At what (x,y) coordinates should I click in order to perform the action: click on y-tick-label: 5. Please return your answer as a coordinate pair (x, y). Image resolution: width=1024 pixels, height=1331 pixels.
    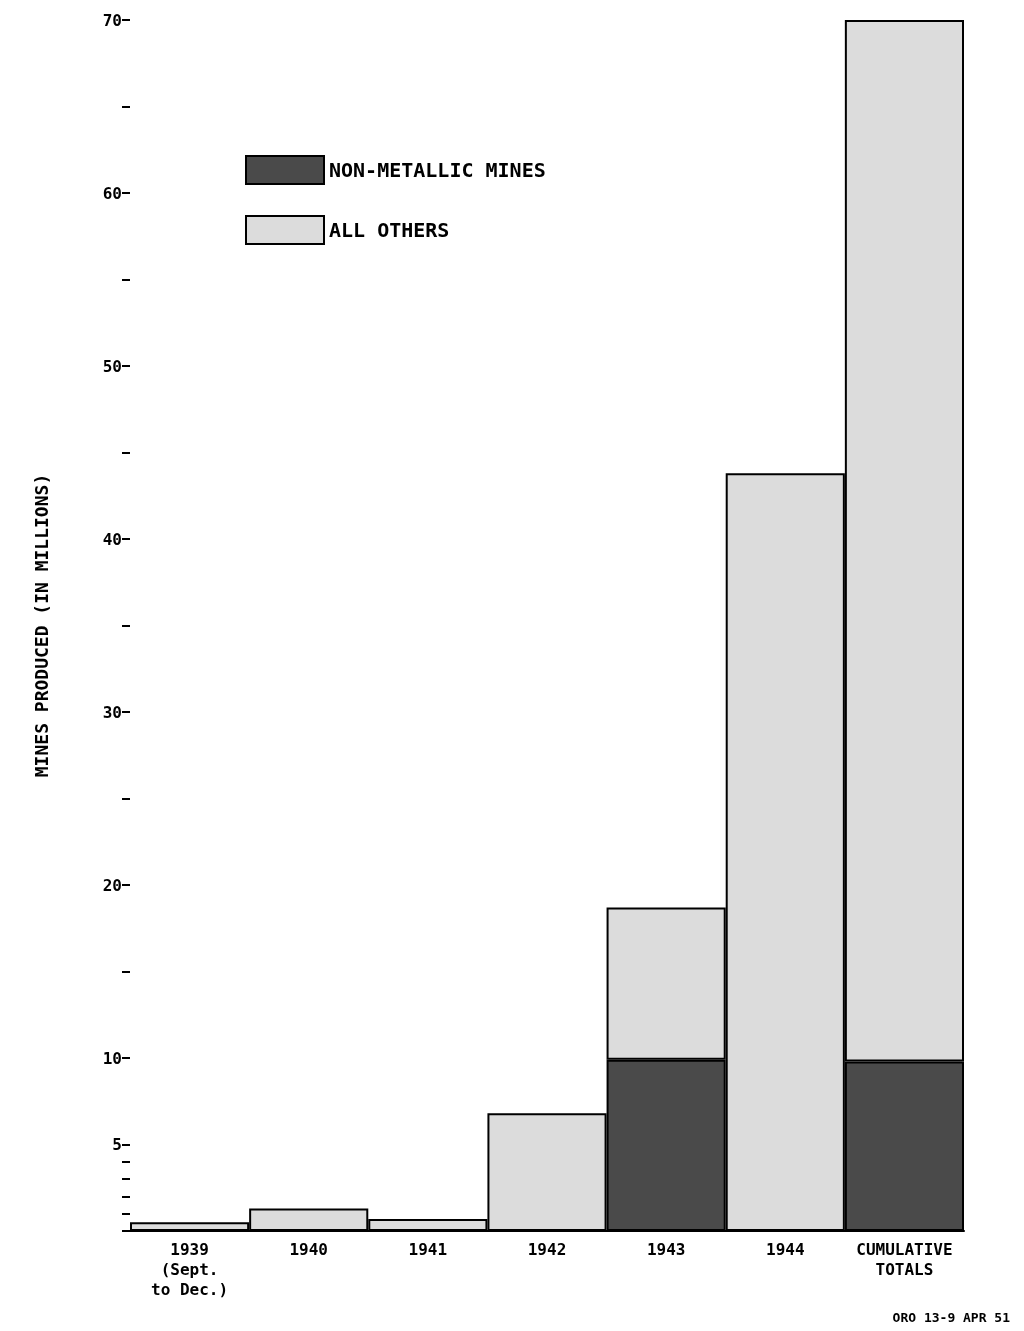
    Looking at the image, I should click on (117, 1144).